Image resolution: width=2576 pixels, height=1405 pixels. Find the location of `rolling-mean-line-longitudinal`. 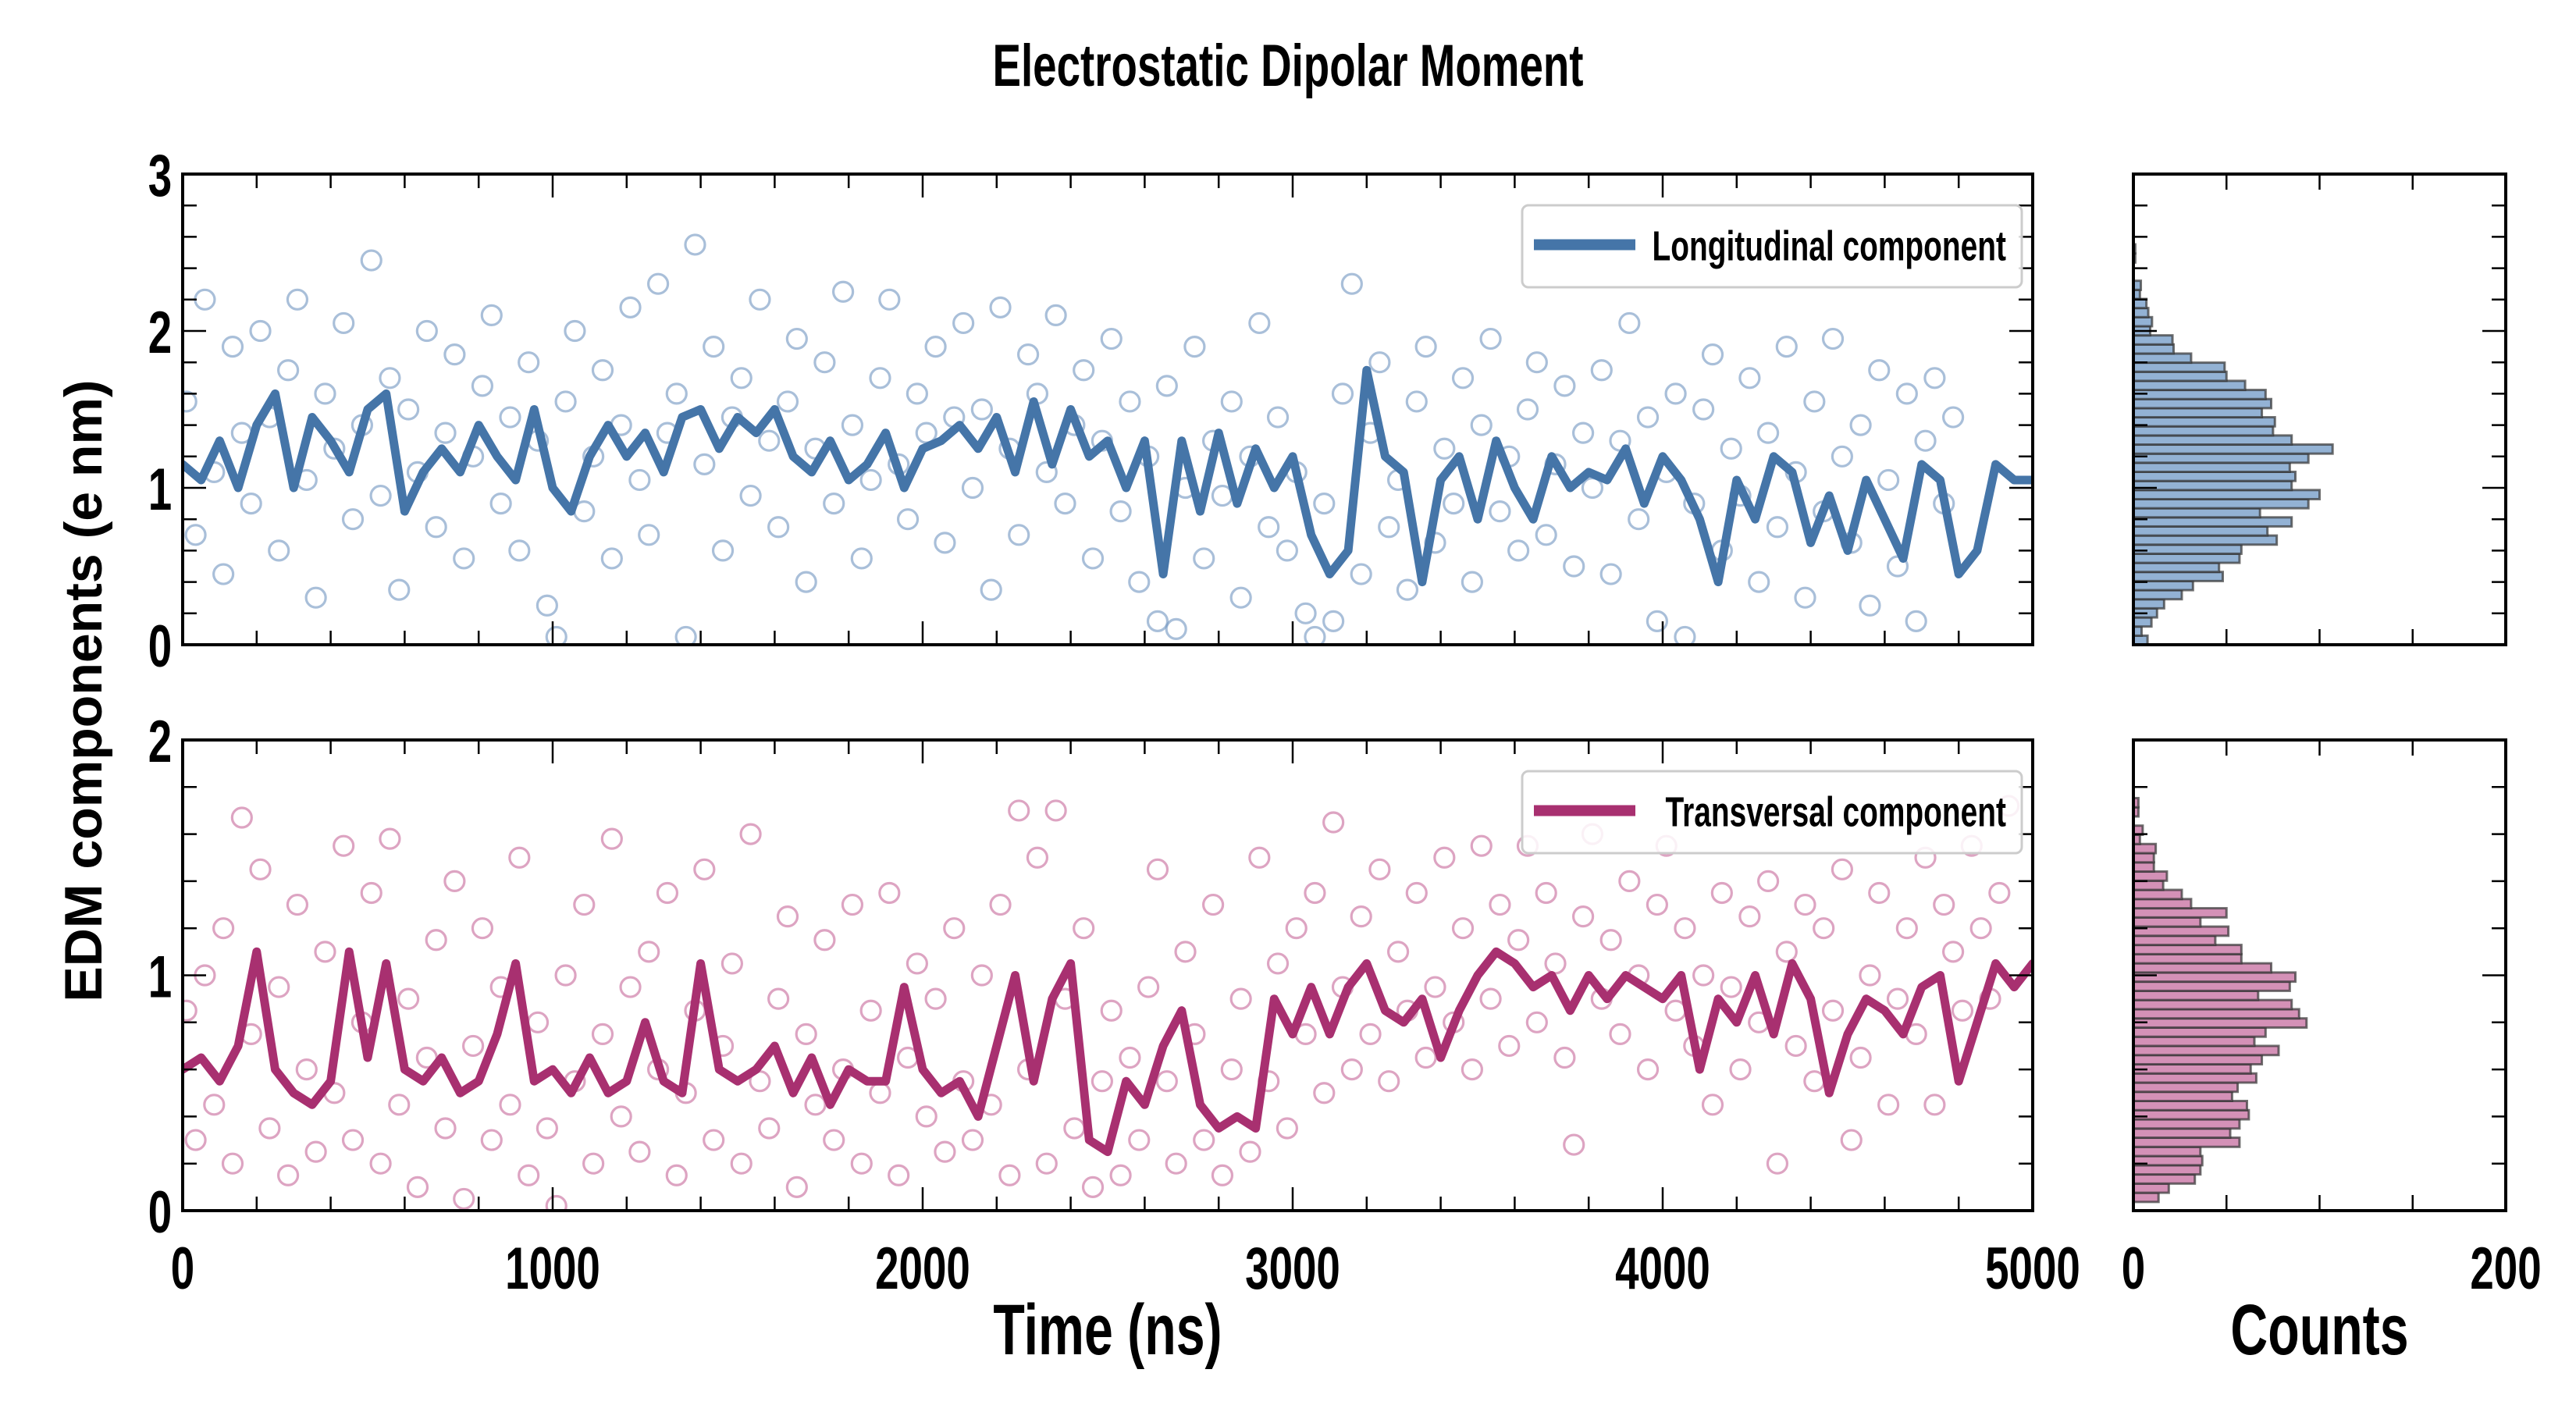

rolling-mean-line-longitudinal is located at coordinates (1108, 476).